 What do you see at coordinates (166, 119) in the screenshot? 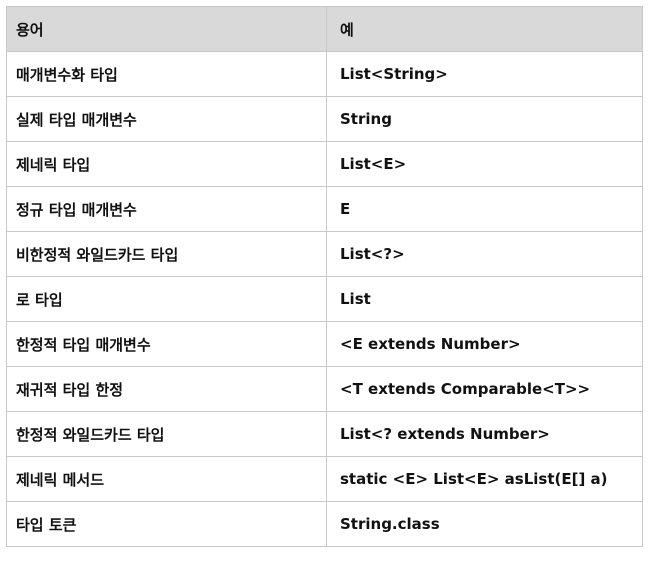
I see `term-cell: 실제 타입 매개변수` at bounding box center [166, 119].